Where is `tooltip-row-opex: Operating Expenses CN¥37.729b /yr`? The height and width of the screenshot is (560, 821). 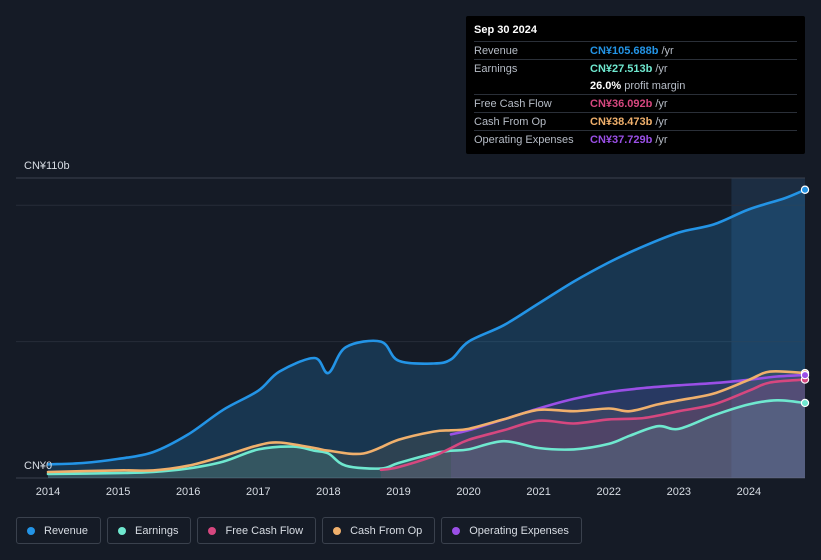 tooltip-row-opex: Operating Expenses CN¥37.729b /yr is located at coordinates (635, 139).